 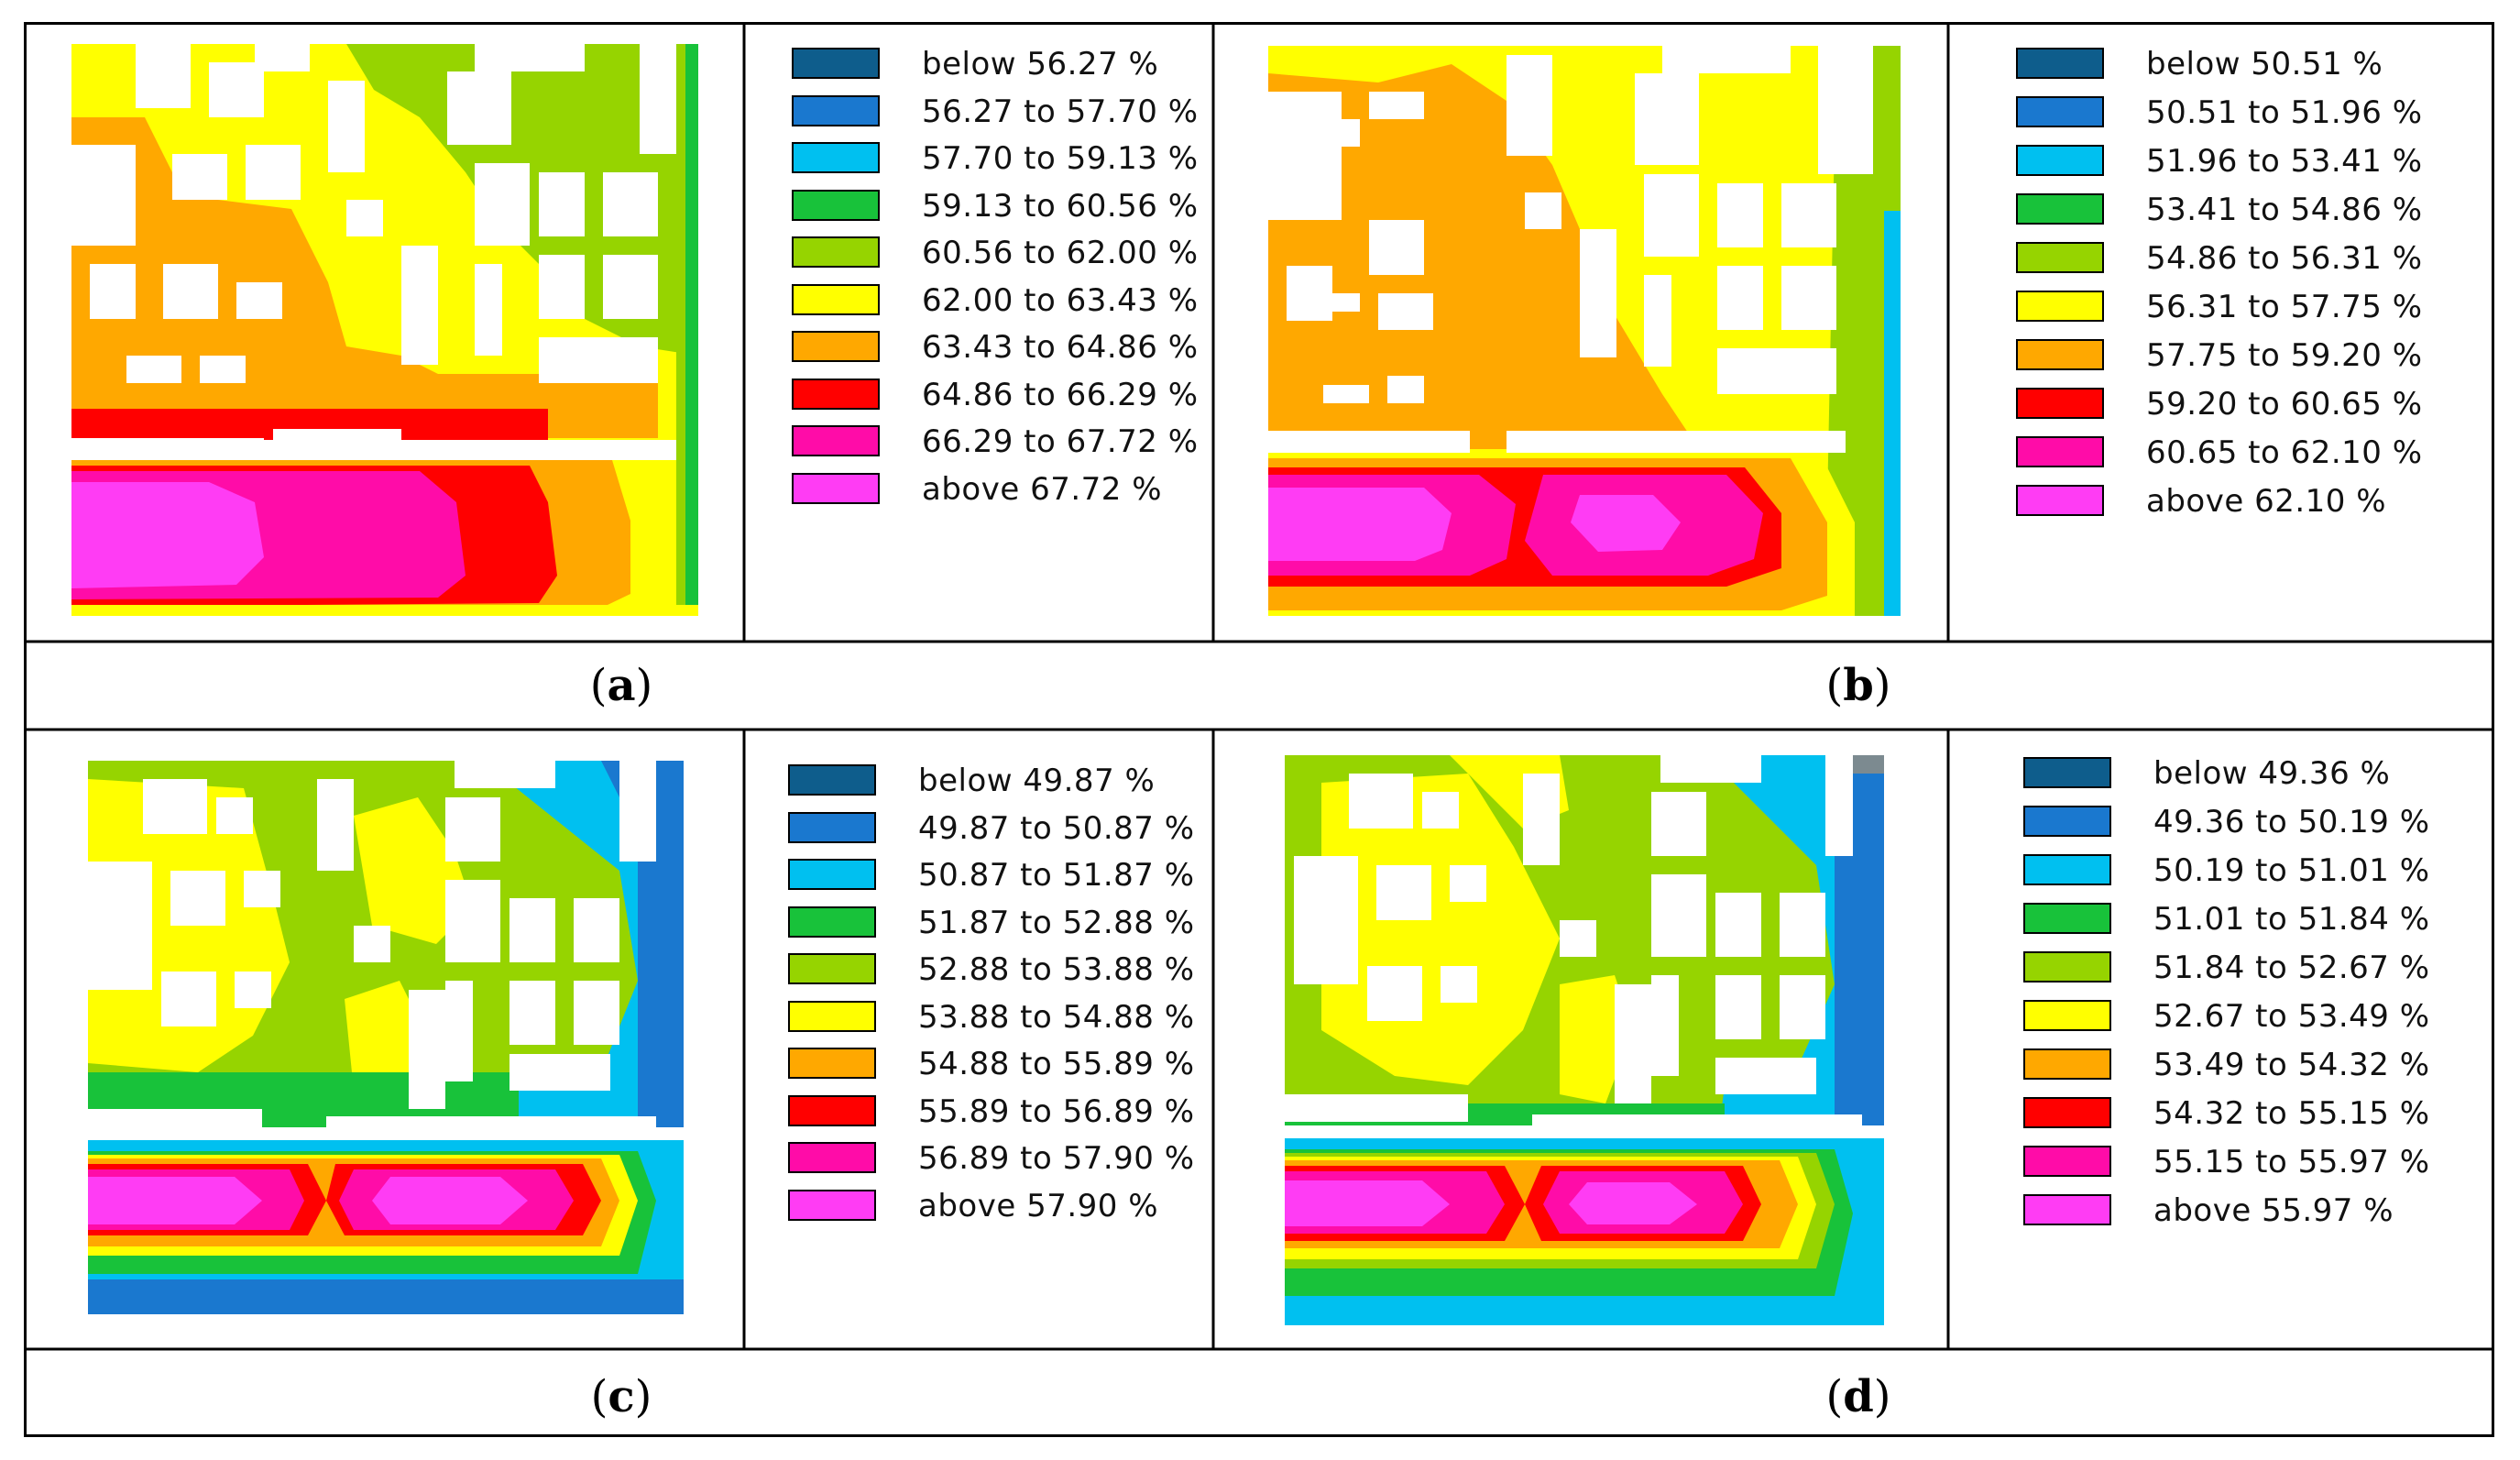 I want to click on legend-a-item: 59.13 to 60.56 %, so click(x=1002, y=206).